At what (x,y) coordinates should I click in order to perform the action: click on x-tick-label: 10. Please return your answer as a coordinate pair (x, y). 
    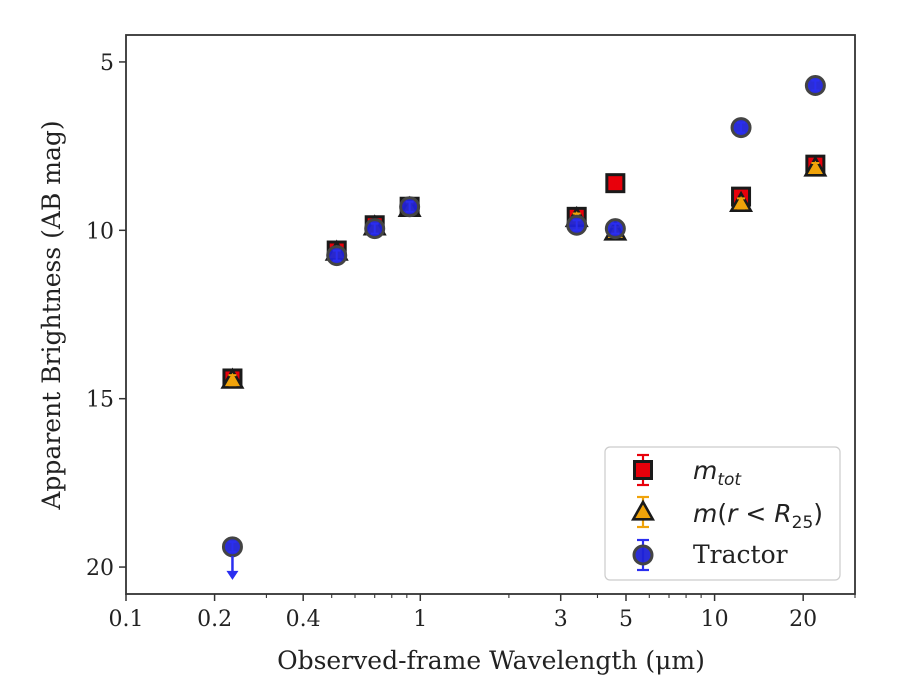
    Looking at the image, I should click on (715, 619).